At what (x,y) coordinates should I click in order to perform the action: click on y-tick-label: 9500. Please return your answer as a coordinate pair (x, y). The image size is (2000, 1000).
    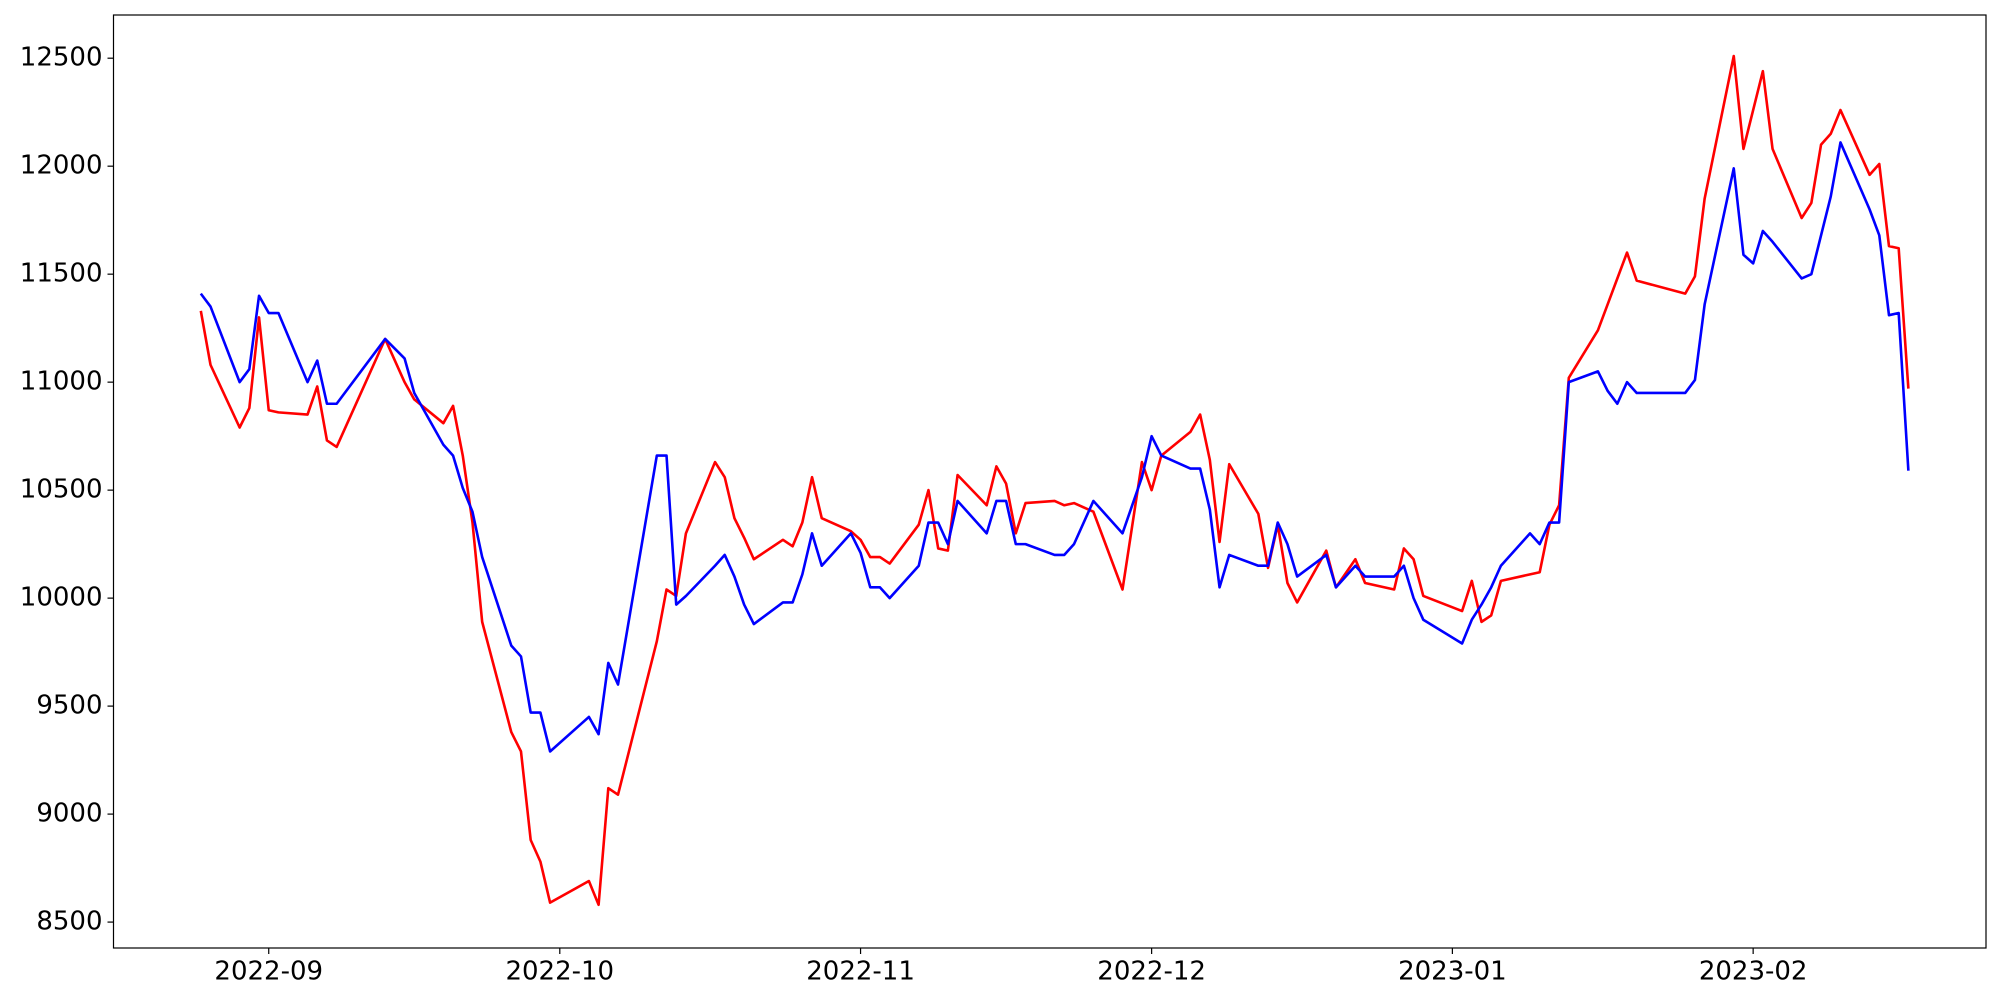
    Looking at the image, I should click on (69, 706).